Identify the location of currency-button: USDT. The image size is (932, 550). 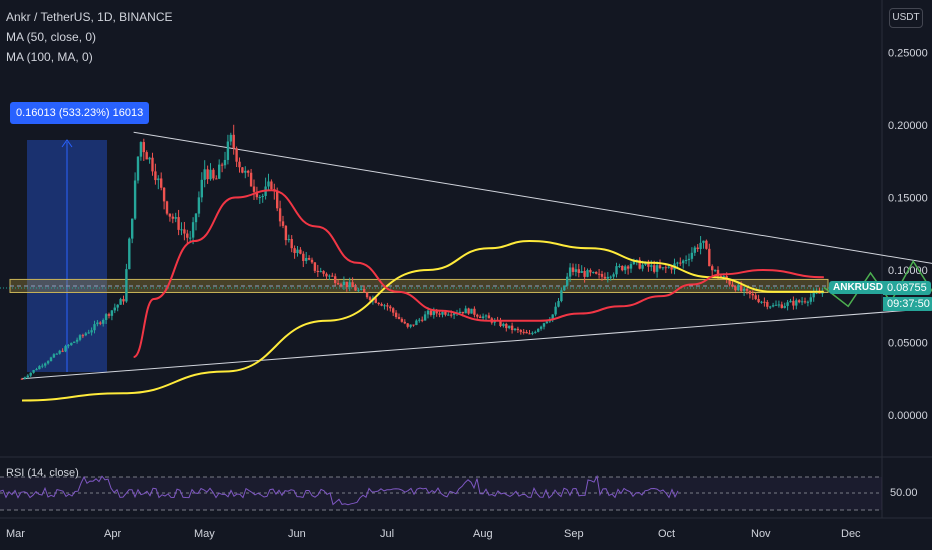
(906, 18).